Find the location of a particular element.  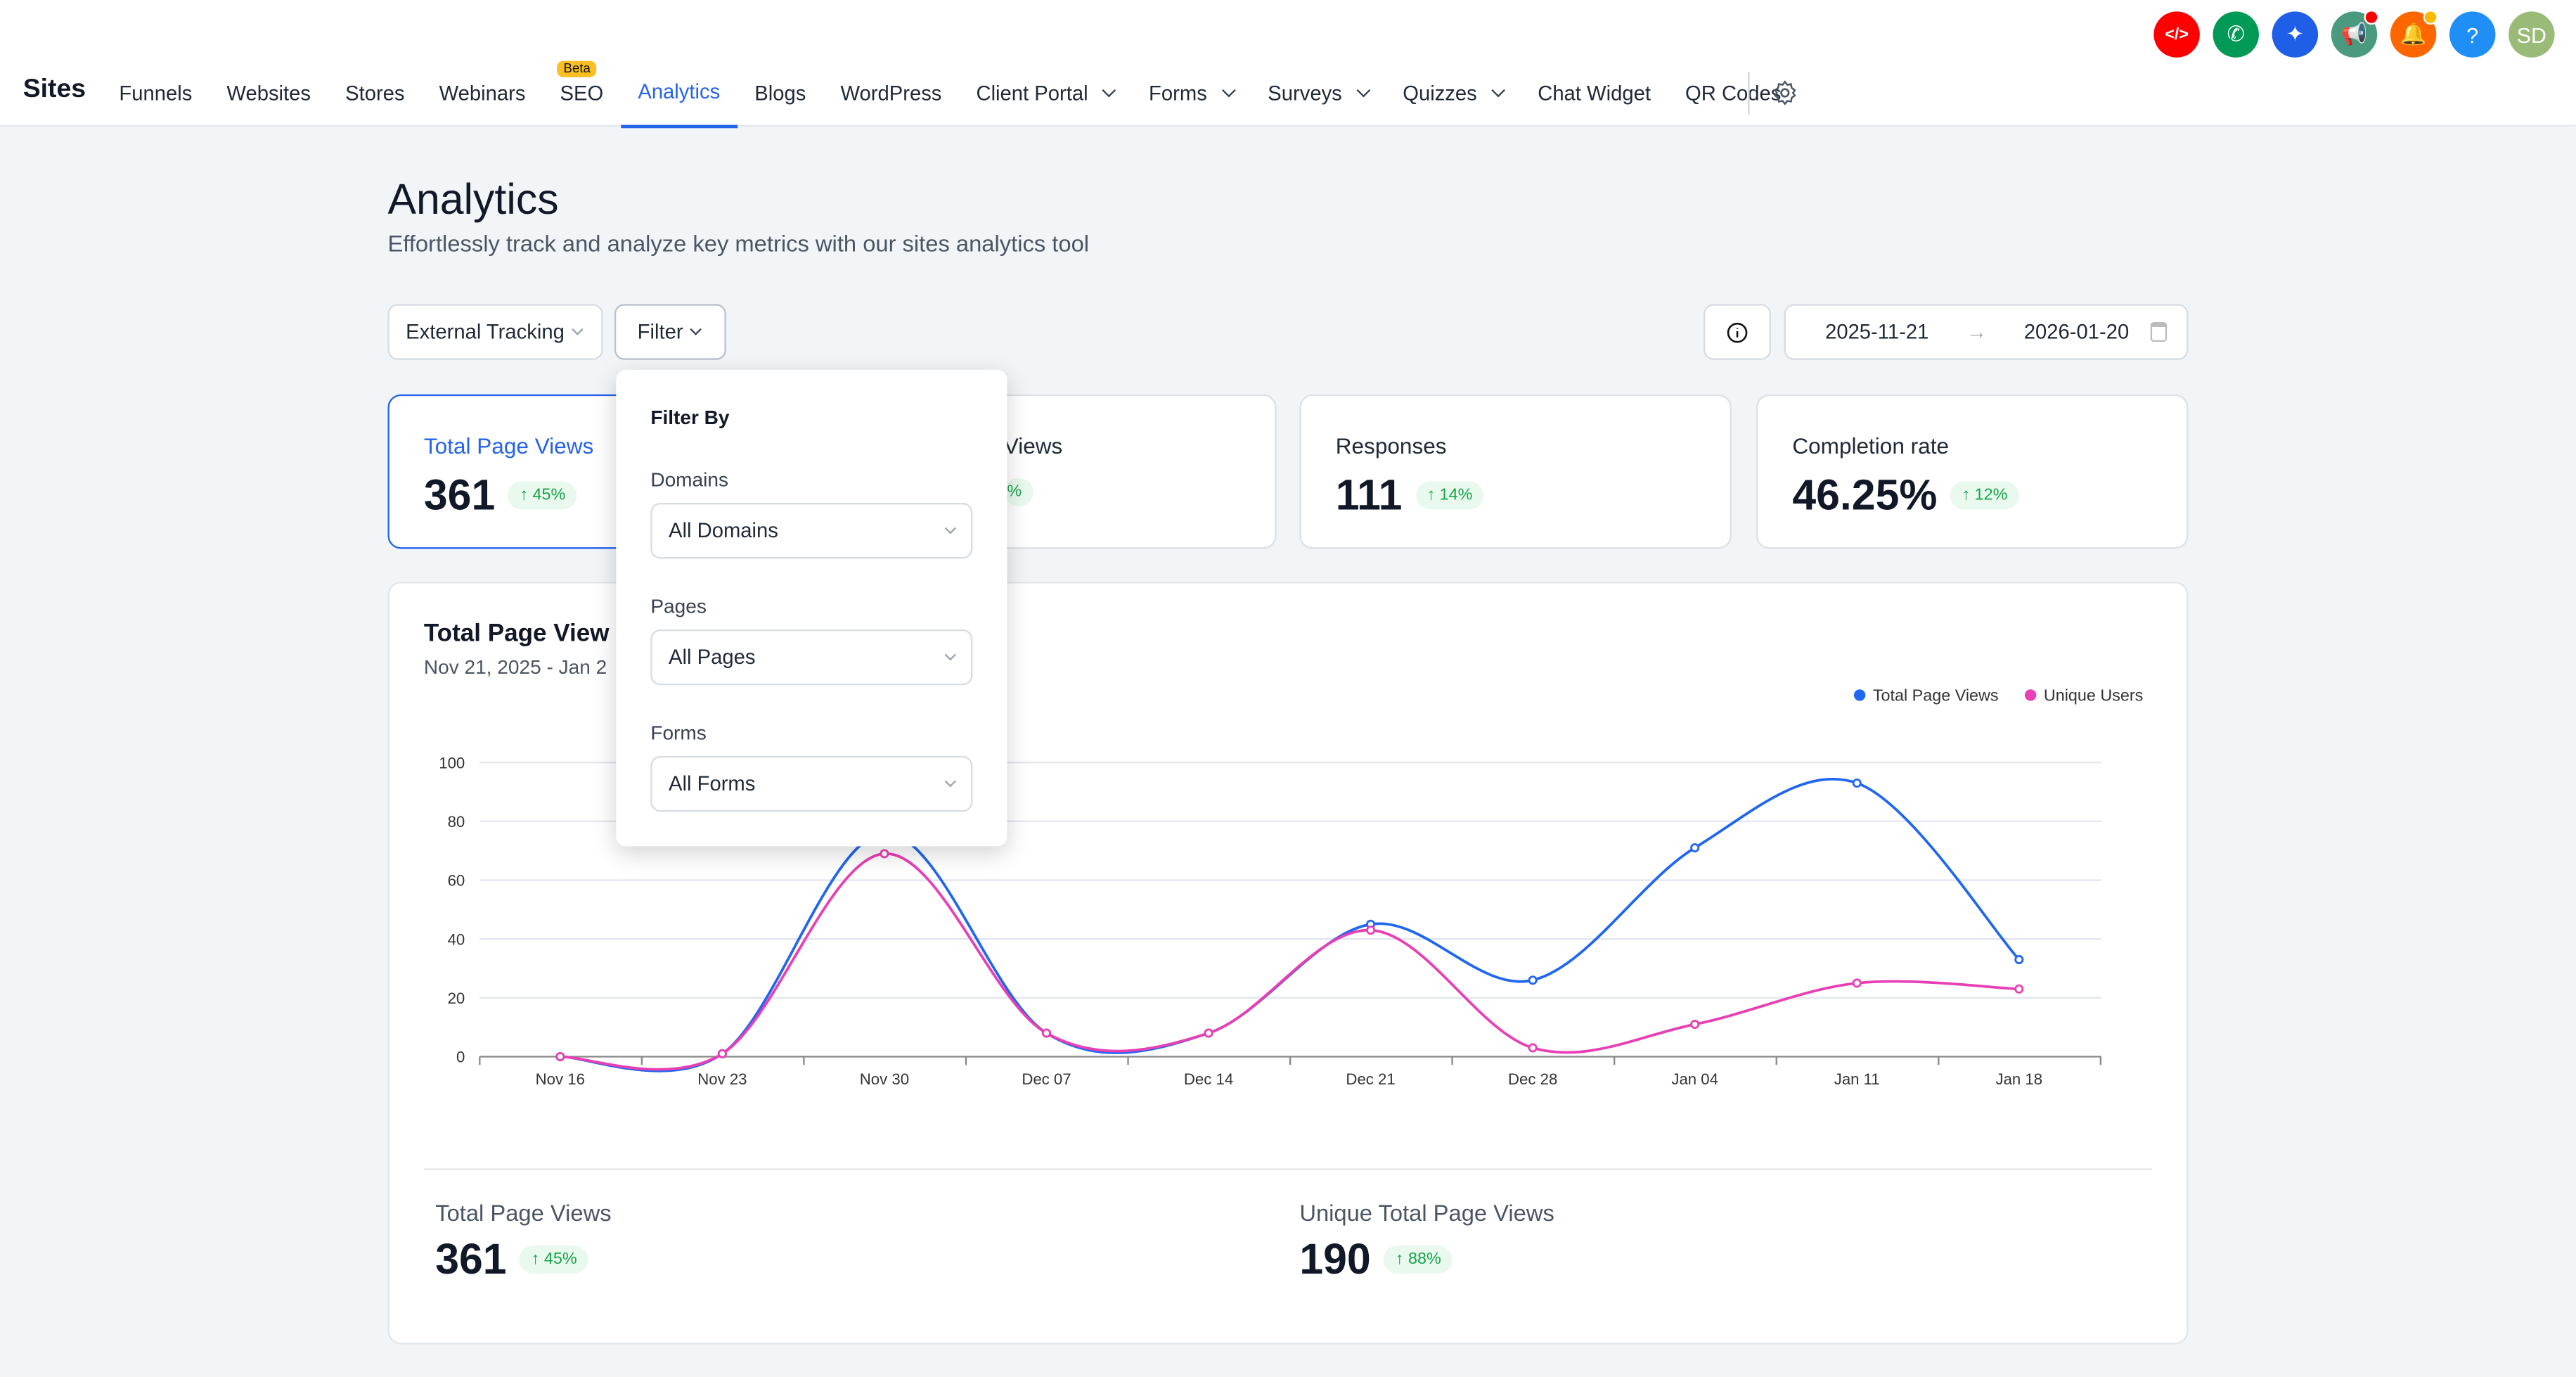

info-button is located at coordinates (1737, 332).